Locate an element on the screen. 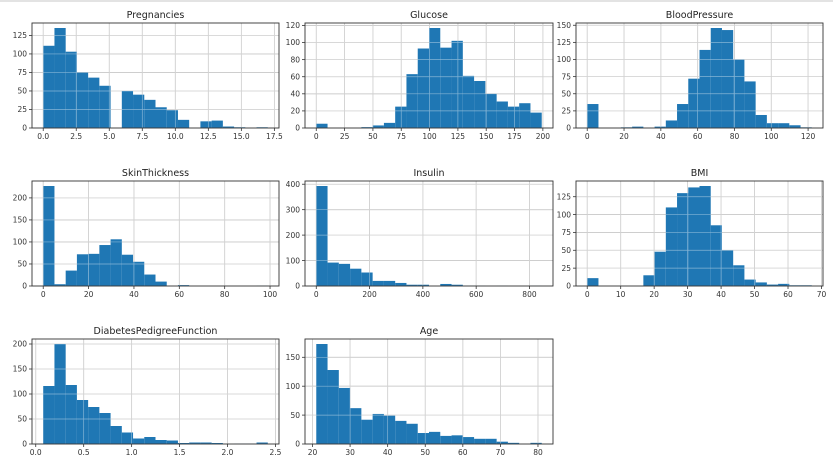 Image resolution: width=840 pixels, height=472 pixels. x-tick-label: 800 is located at coordinates (529, 294).